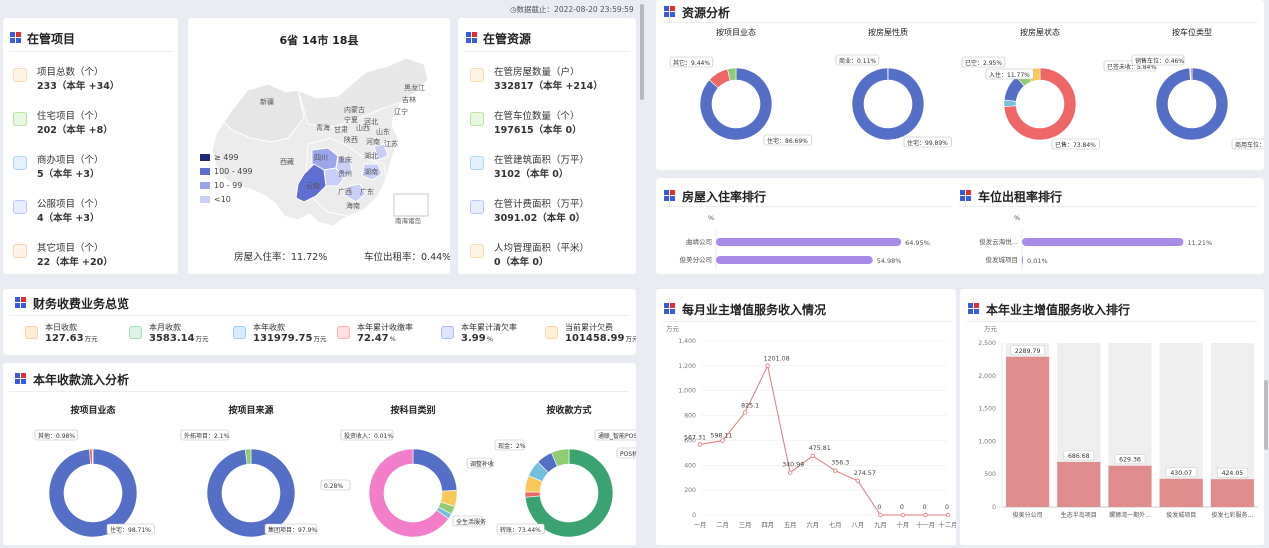 Image resolution: width=1269 pixels, height=548 pixels. What do you see at coordinates (924, 507) in the screenshot?
I see `data-label: 0` at bounding box center [924, 507].